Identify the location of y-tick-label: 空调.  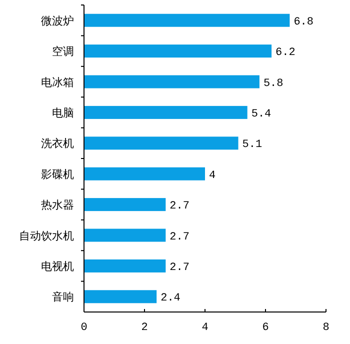
(63, 51).